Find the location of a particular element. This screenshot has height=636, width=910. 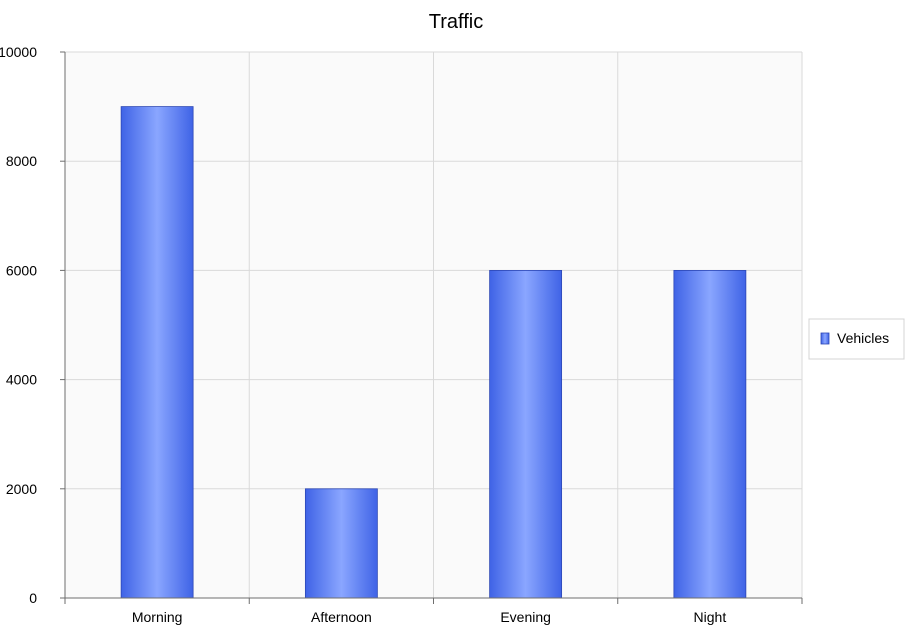

y-tick-label: 4000 is located at coordinates (21, 380).